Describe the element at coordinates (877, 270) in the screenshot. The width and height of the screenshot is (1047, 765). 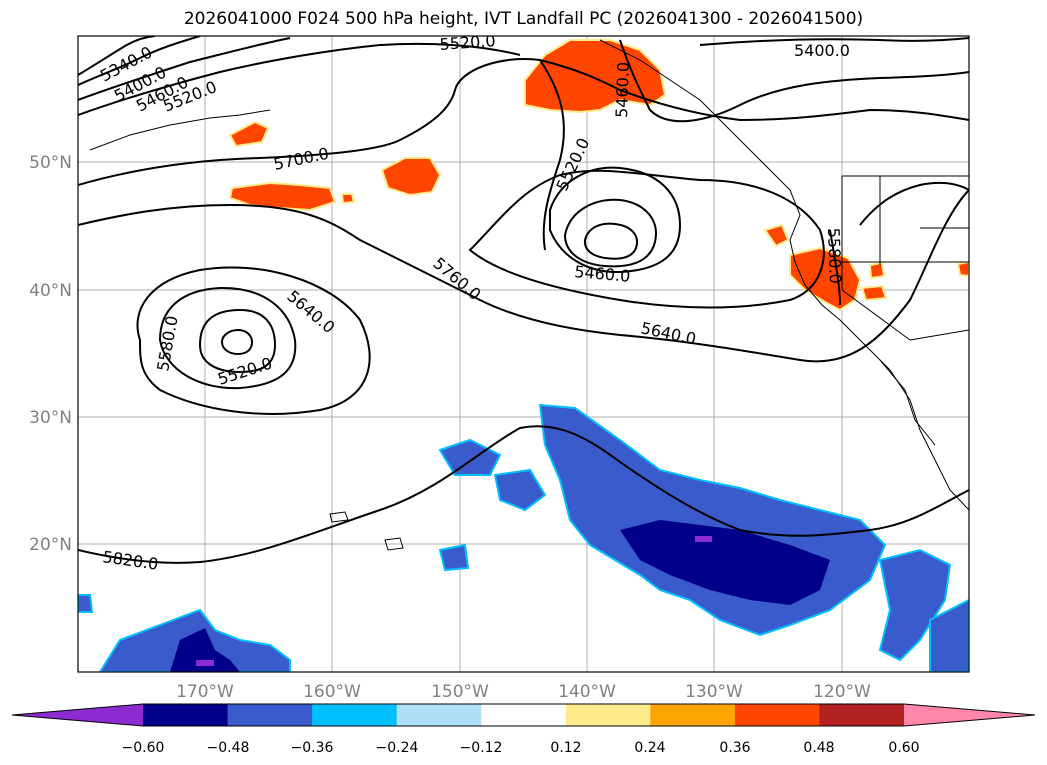
I see `pos-region-idaho` at that location.